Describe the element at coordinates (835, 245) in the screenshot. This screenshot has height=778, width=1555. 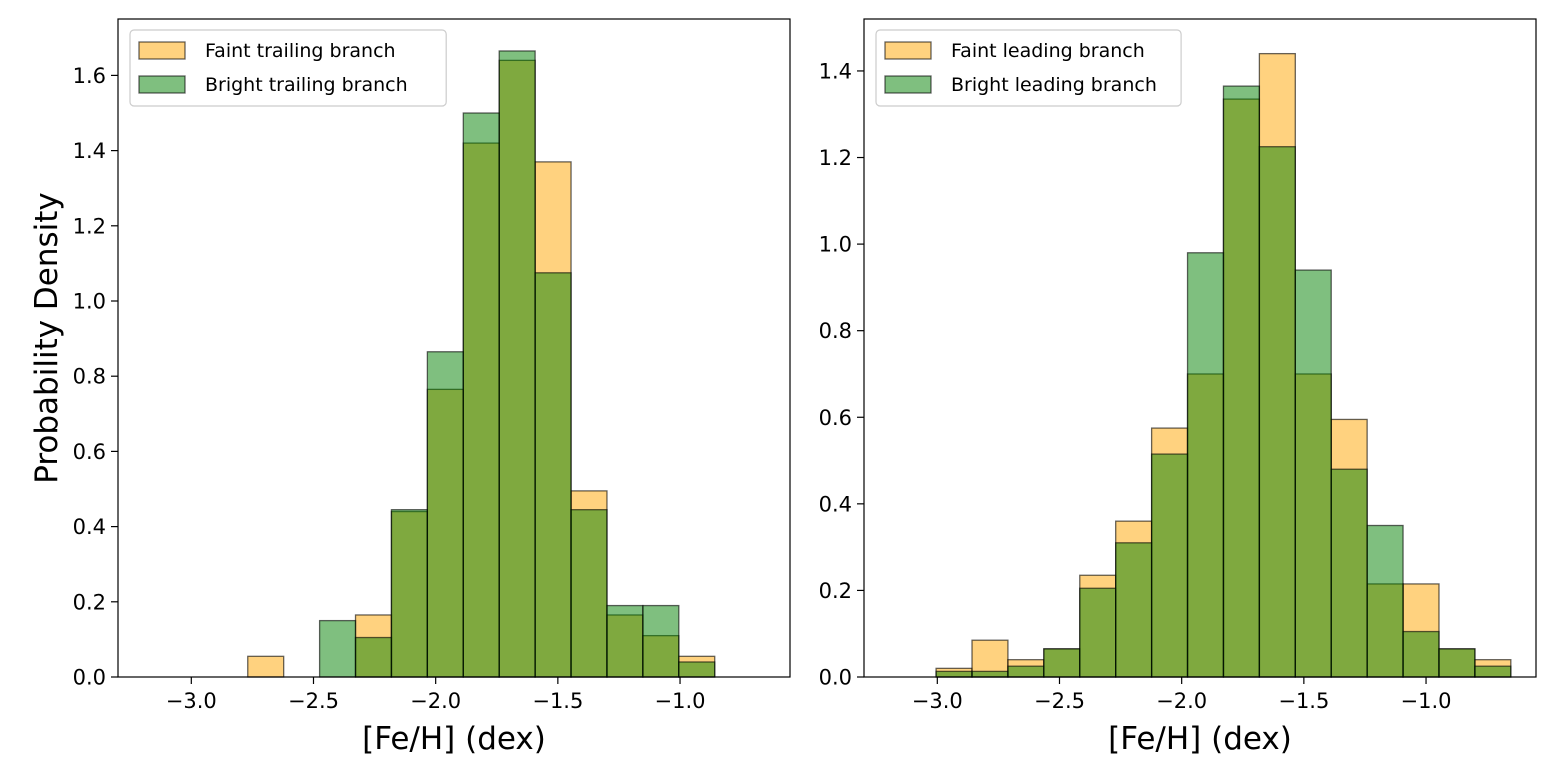
I see `right-y-tick-label: 1.0` at that location.